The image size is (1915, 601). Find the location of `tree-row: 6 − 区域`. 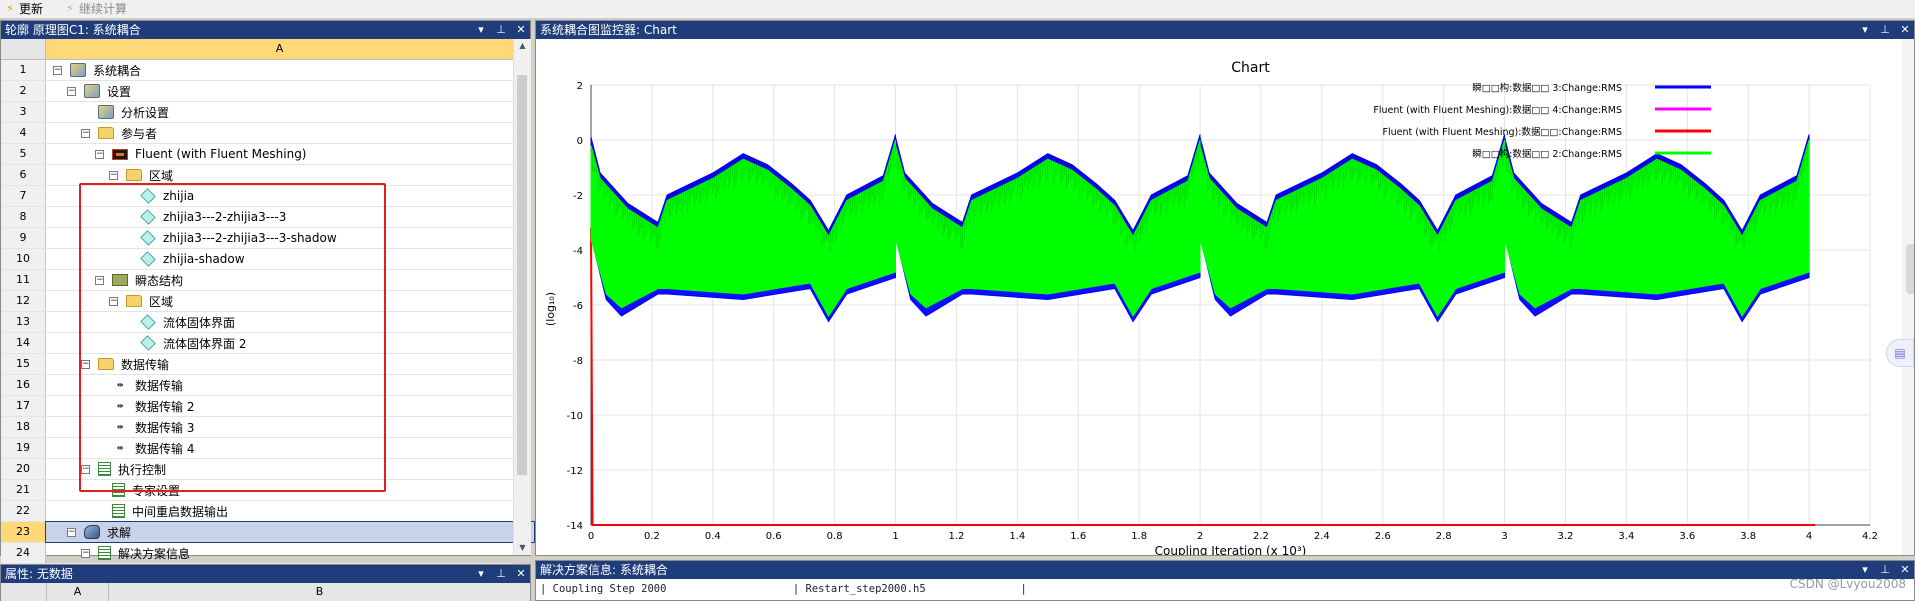

tree-row: 6 − 区域 is located at coordinates (257, 175).